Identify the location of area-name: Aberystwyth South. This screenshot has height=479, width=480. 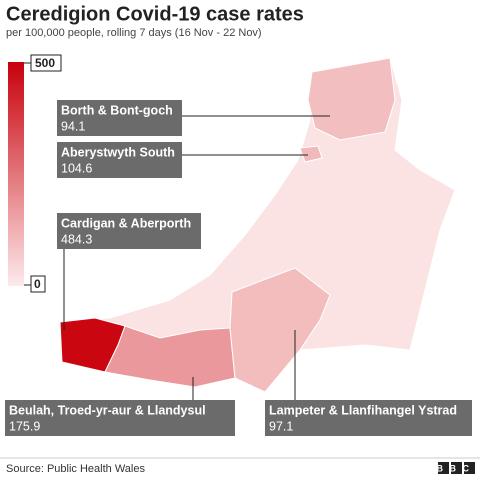
(118, 152).